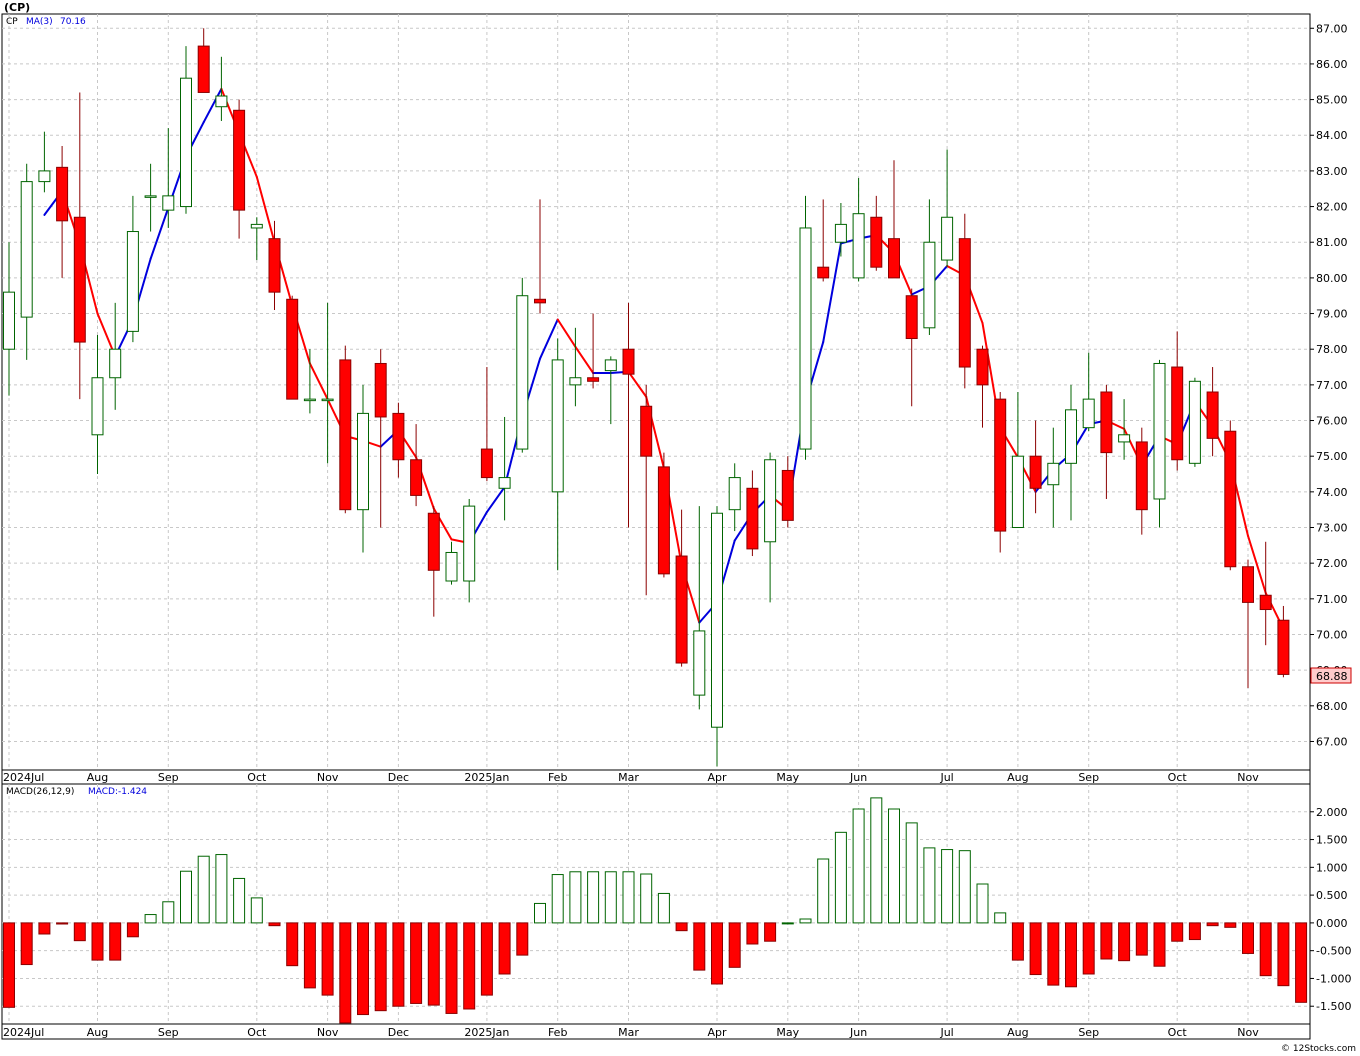  What do you see at coordinates (168, 777) in the screenshot?
I see `date-label: Sep` at bounding box center [168, 777].